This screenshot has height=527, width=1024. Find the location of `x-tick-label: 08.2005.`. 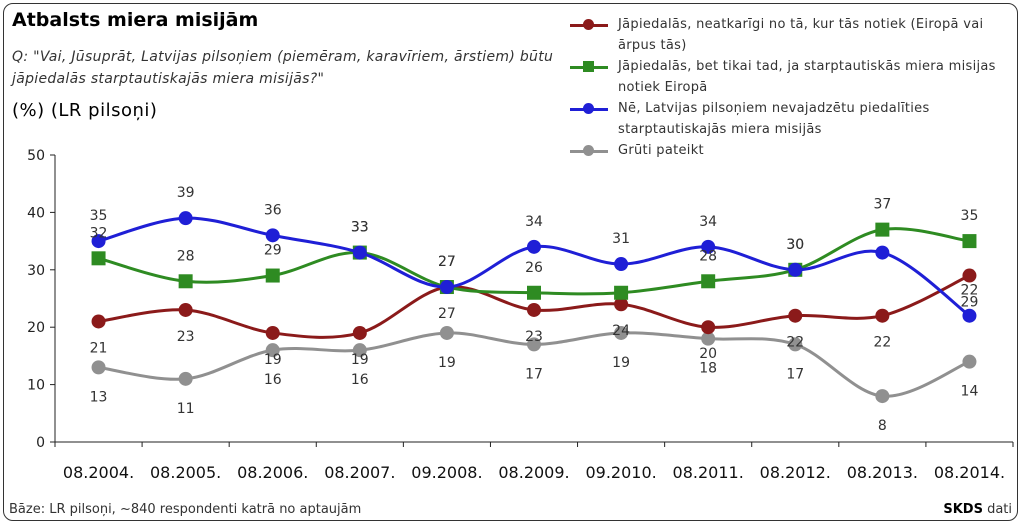

x-tick-label: 08.2005. is located at coordinates (185, 472).